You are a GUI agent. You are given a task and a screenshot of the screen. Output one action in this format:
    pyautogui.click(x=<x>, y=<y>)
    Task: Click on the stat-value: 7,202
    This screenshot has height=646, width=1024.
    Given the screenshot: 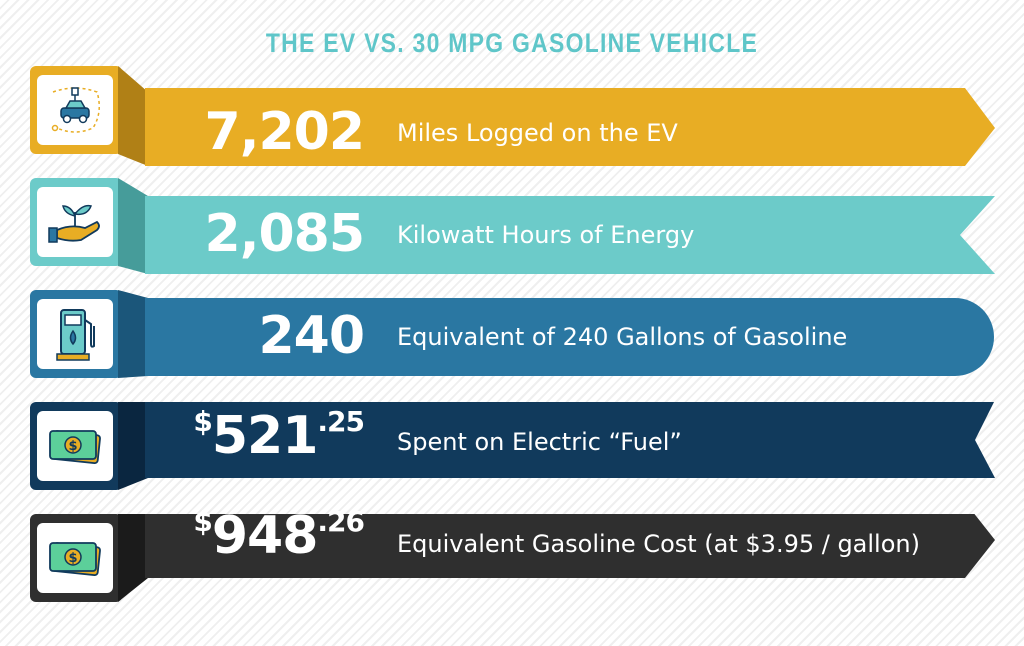 What is the action you would take?
    pyautogui.click(x=285, y=132)
    